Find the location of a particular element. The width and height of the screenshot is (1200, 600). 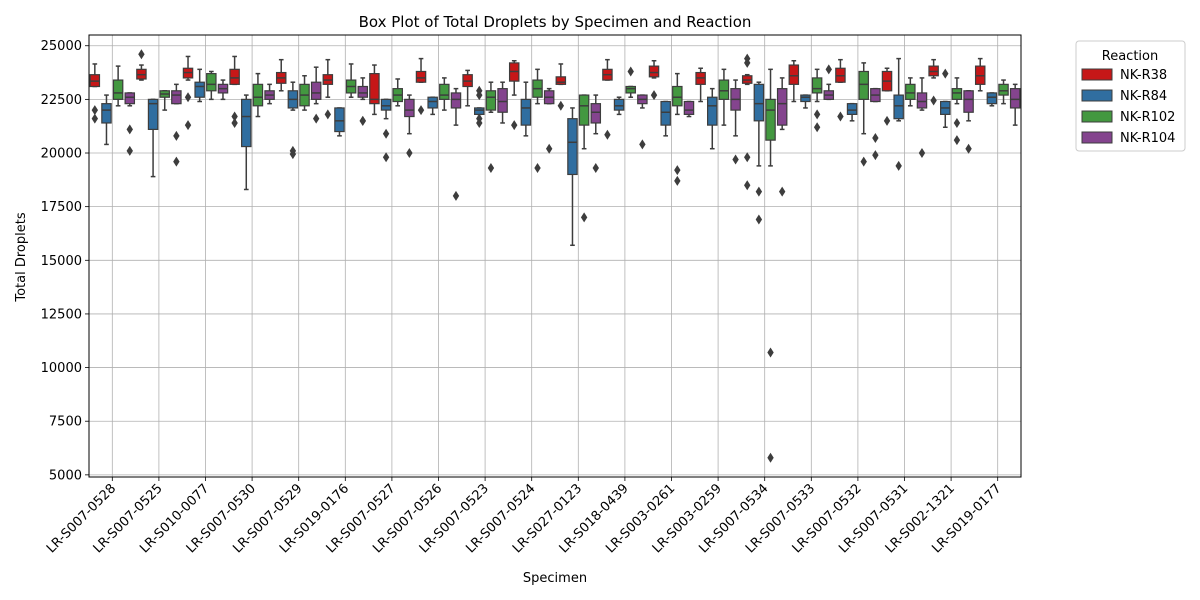

legend-title: Reaction is located at coordinates (1130, 56).